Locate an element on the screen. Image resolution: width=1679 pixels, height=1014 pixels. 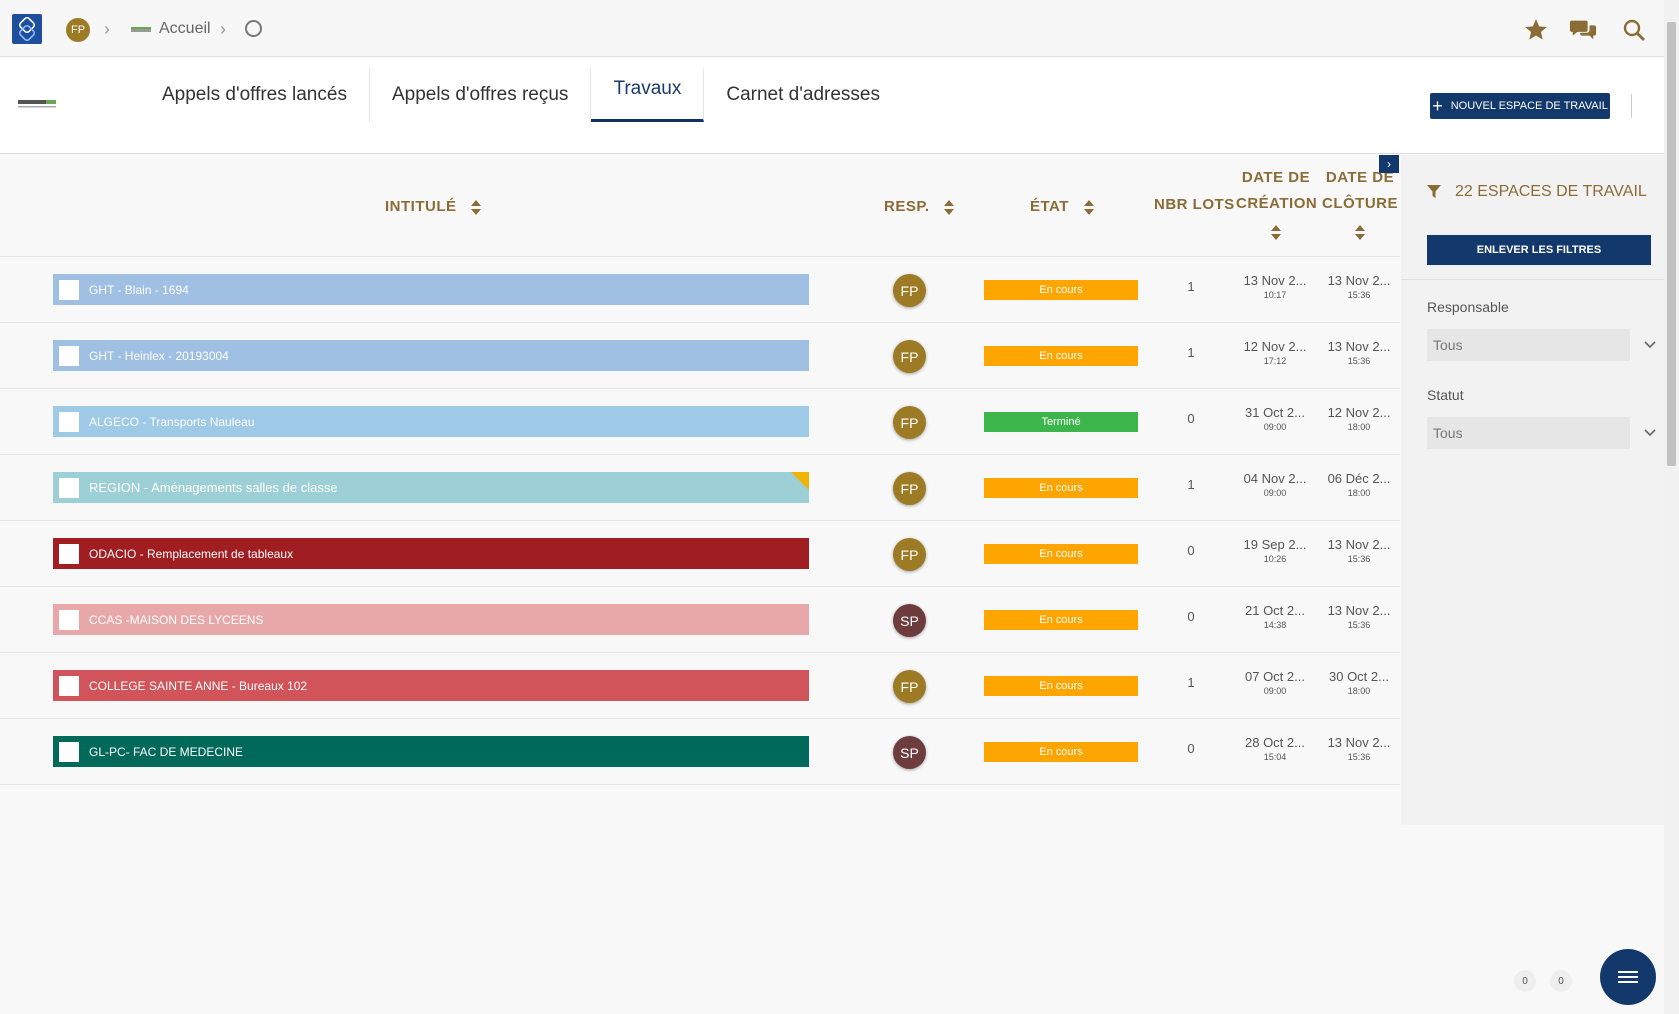
chat-icon is located at coordinates (1583, 30).